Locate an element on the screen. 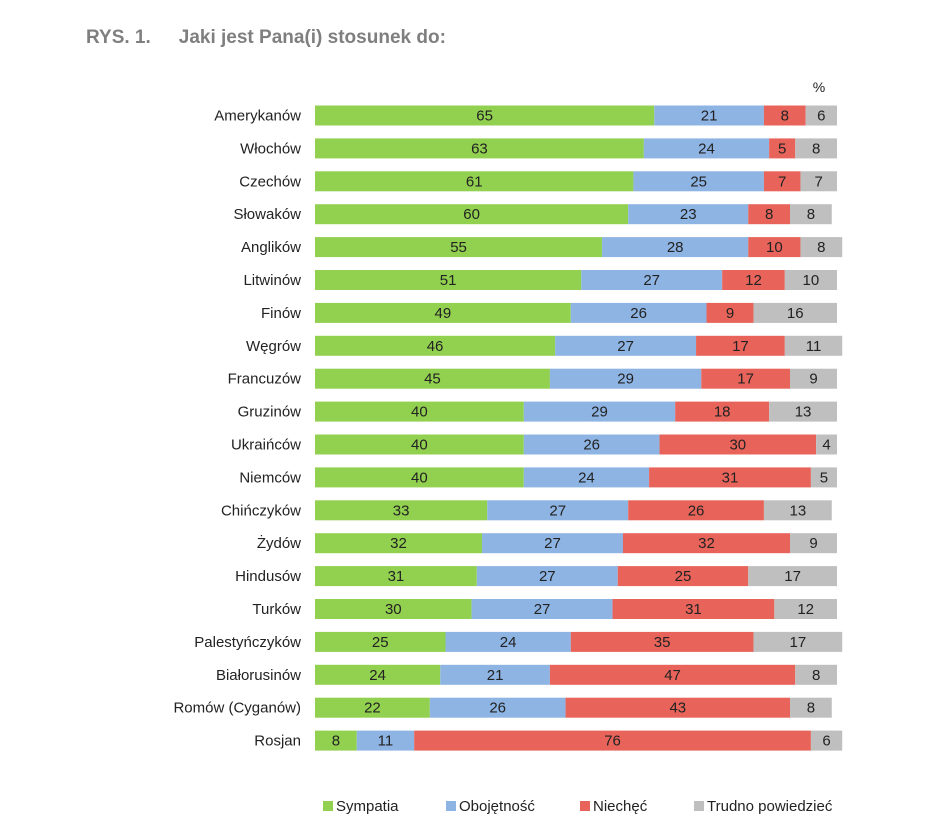 This screenshot has height=829, width=949. category-label: Ukraińców is located at coordinates (266, 445).